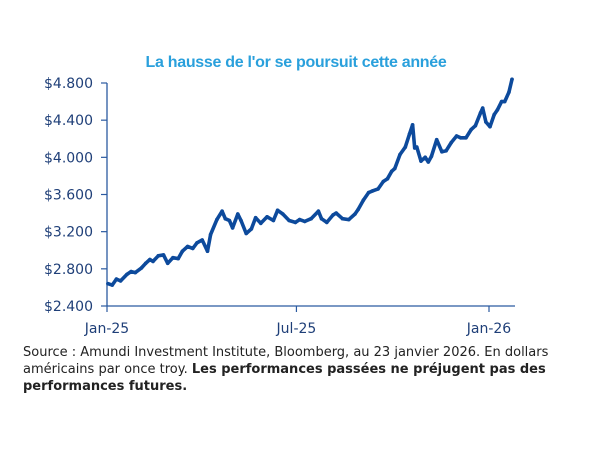  I want to click on y-tick-label: $2.400, so click(68, 307).